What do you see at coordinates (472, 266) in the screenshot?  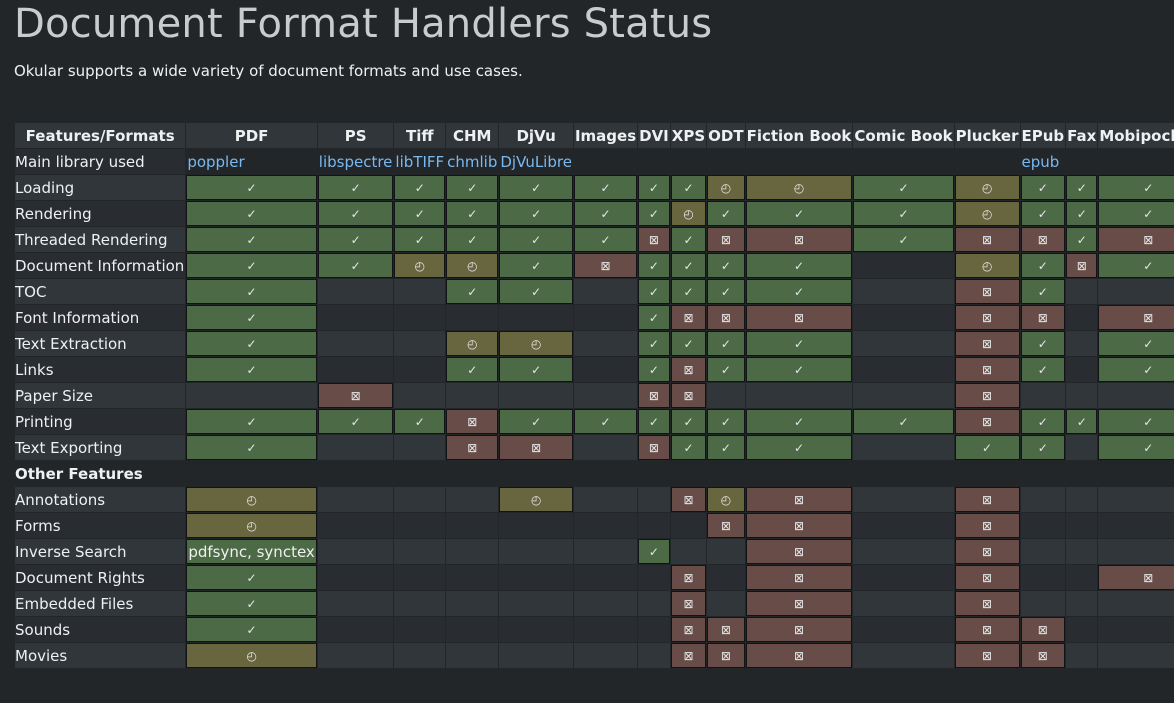 I see `partial-icon` at bounding box center [472, 266].